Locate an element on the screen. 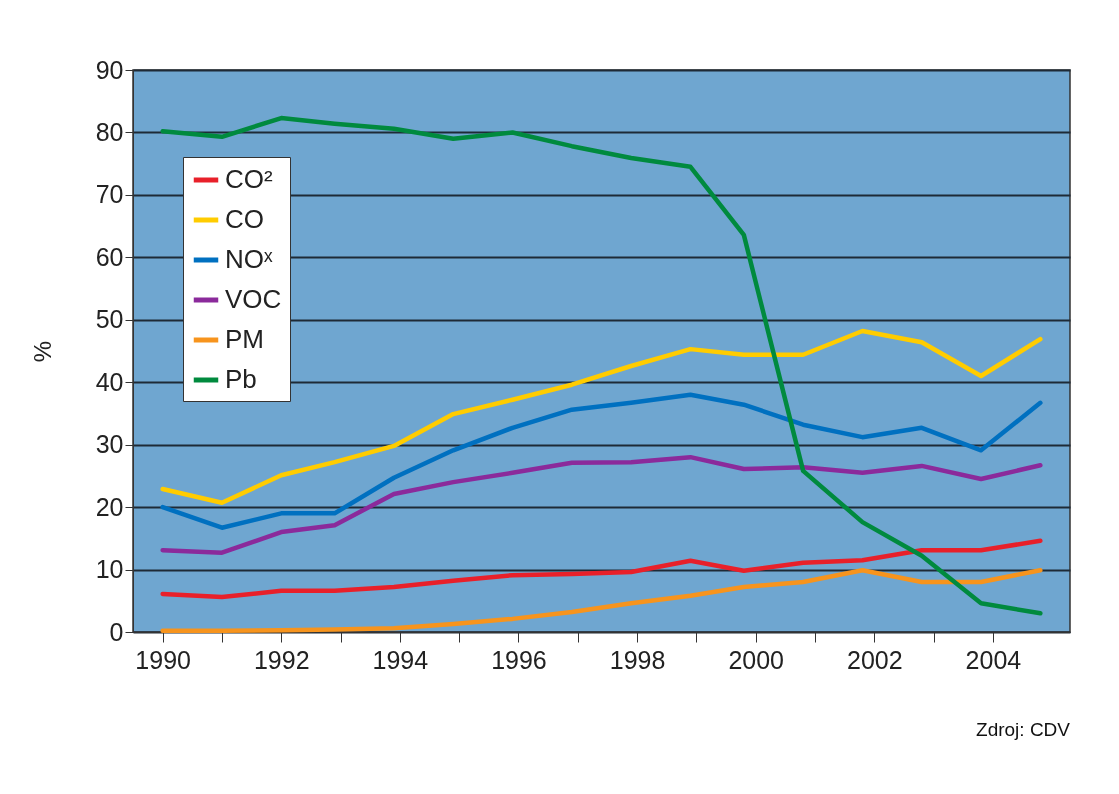  x-tick-label: 2000 is located at coordinates (756, 659).